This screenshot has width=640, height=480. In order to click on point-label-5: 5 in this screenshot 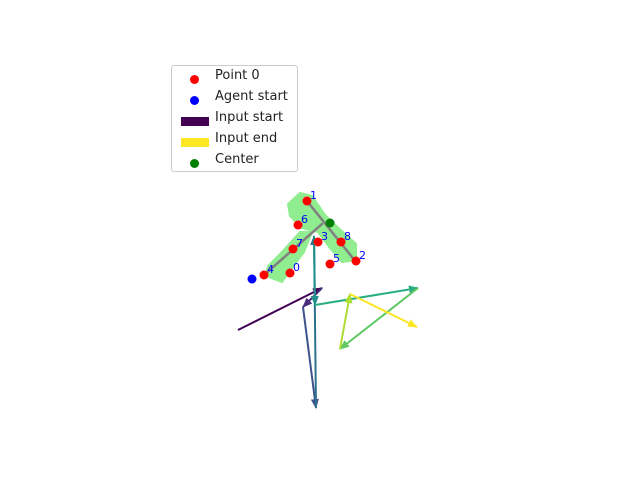, I will do `click(336, 258)`.